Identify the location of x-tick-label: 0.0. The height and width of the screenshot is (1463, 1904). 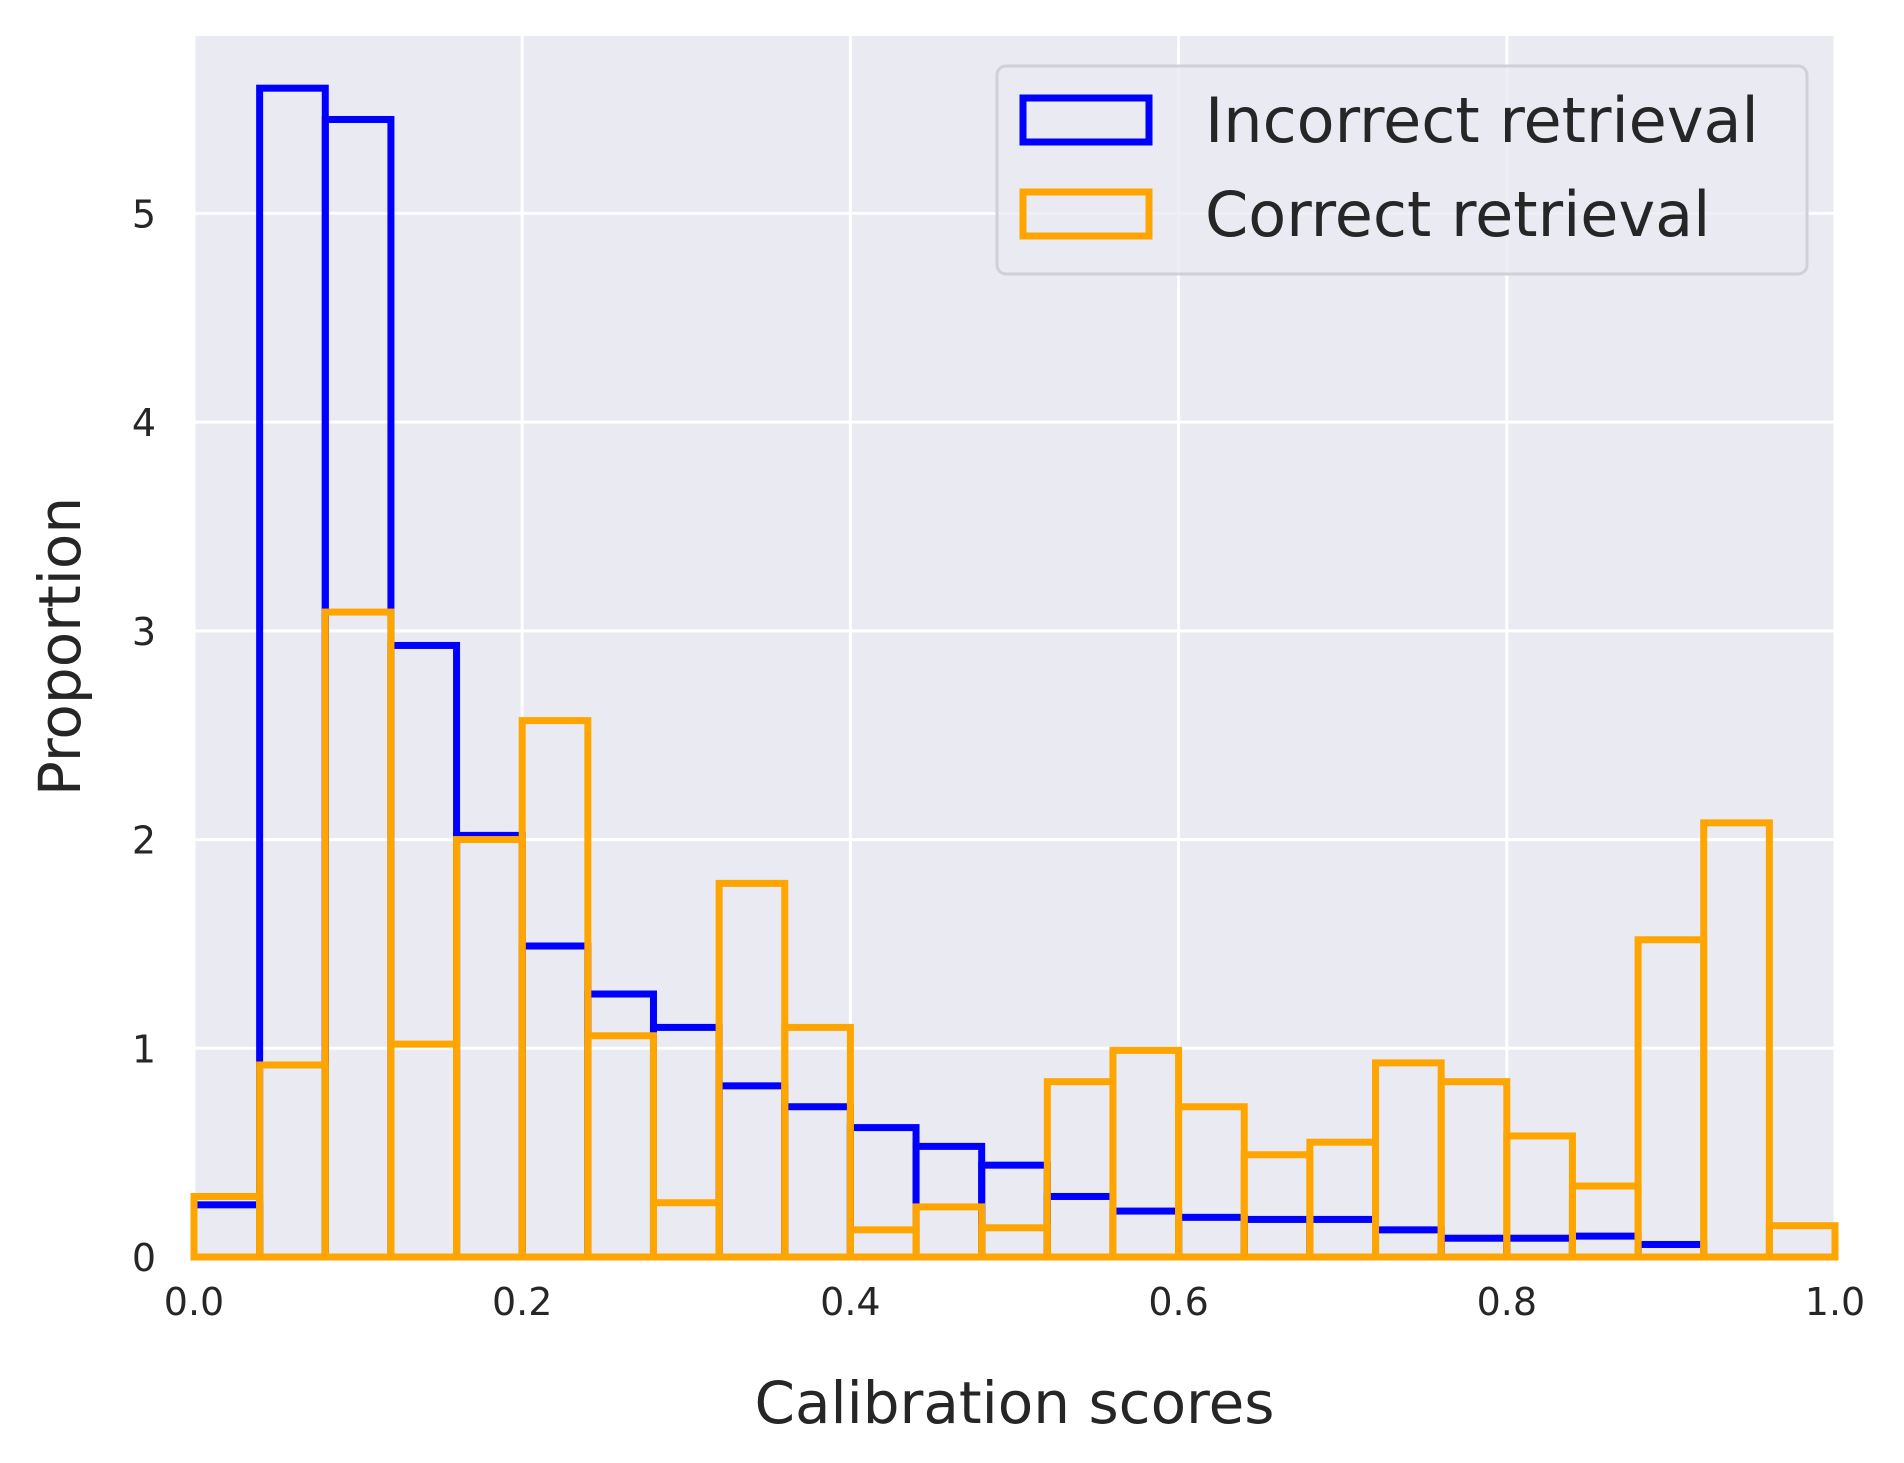
(194, 1302).